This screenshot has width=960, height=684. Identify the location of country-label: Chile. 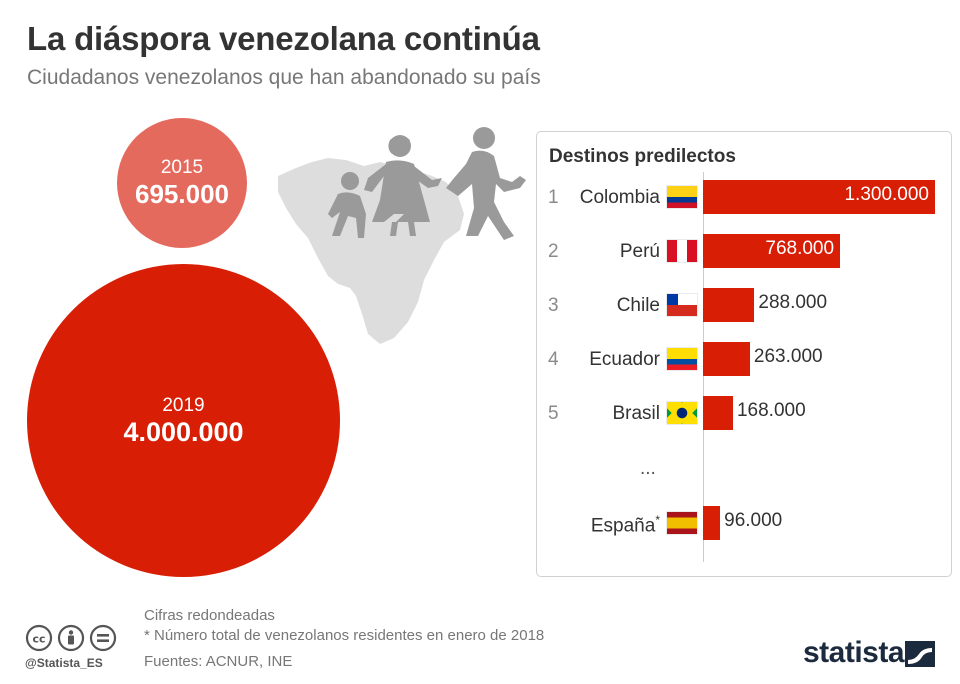
(638, 306).